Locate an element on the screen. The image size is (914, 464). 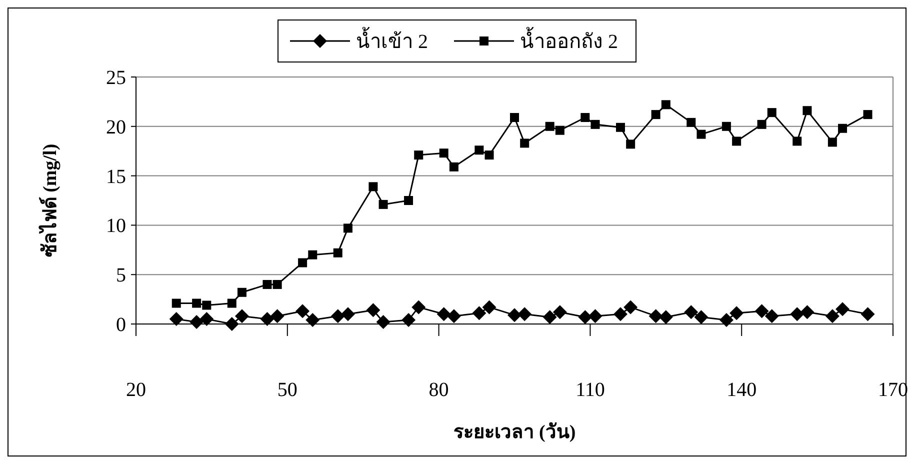
y-tick-label: 15 is located at coordinates (116, 177).